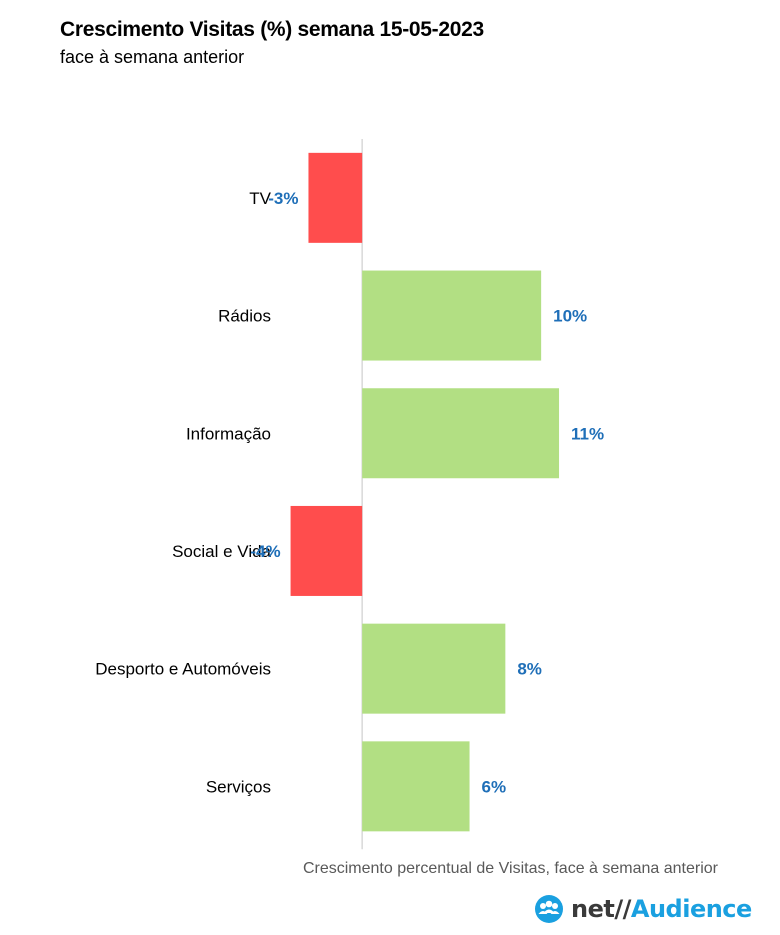  What do you see at coordinates (570, 316) in the screenshot?
I see `data-label-1: 10%` at bounding box center [570, 316].